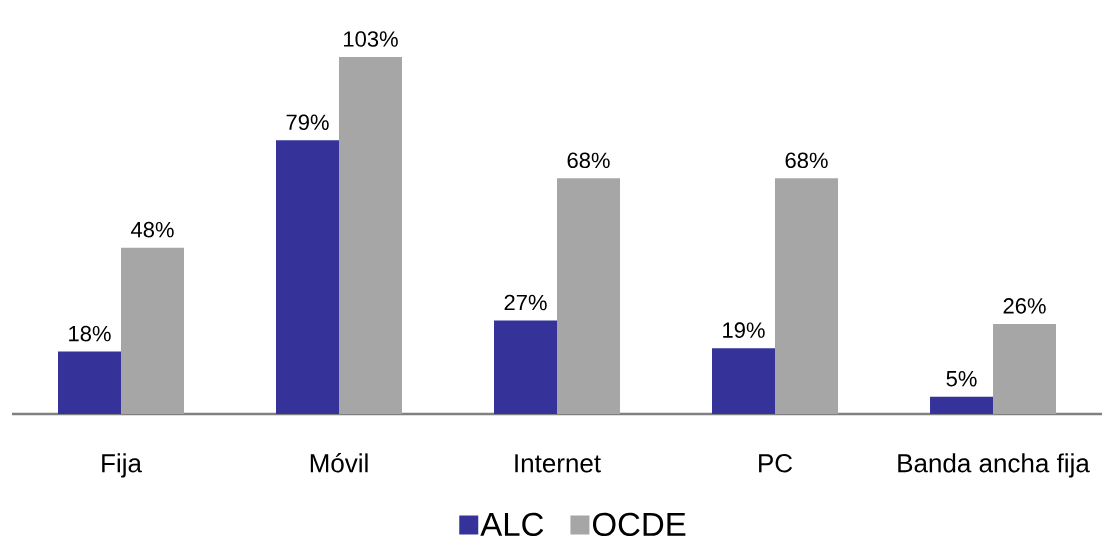 The width and height of the screenshot is (1112, 542). What do you see at coordinates (744, 330) in the screenshot?
I see `data-label: 19%` at bounding box center [744, 330].